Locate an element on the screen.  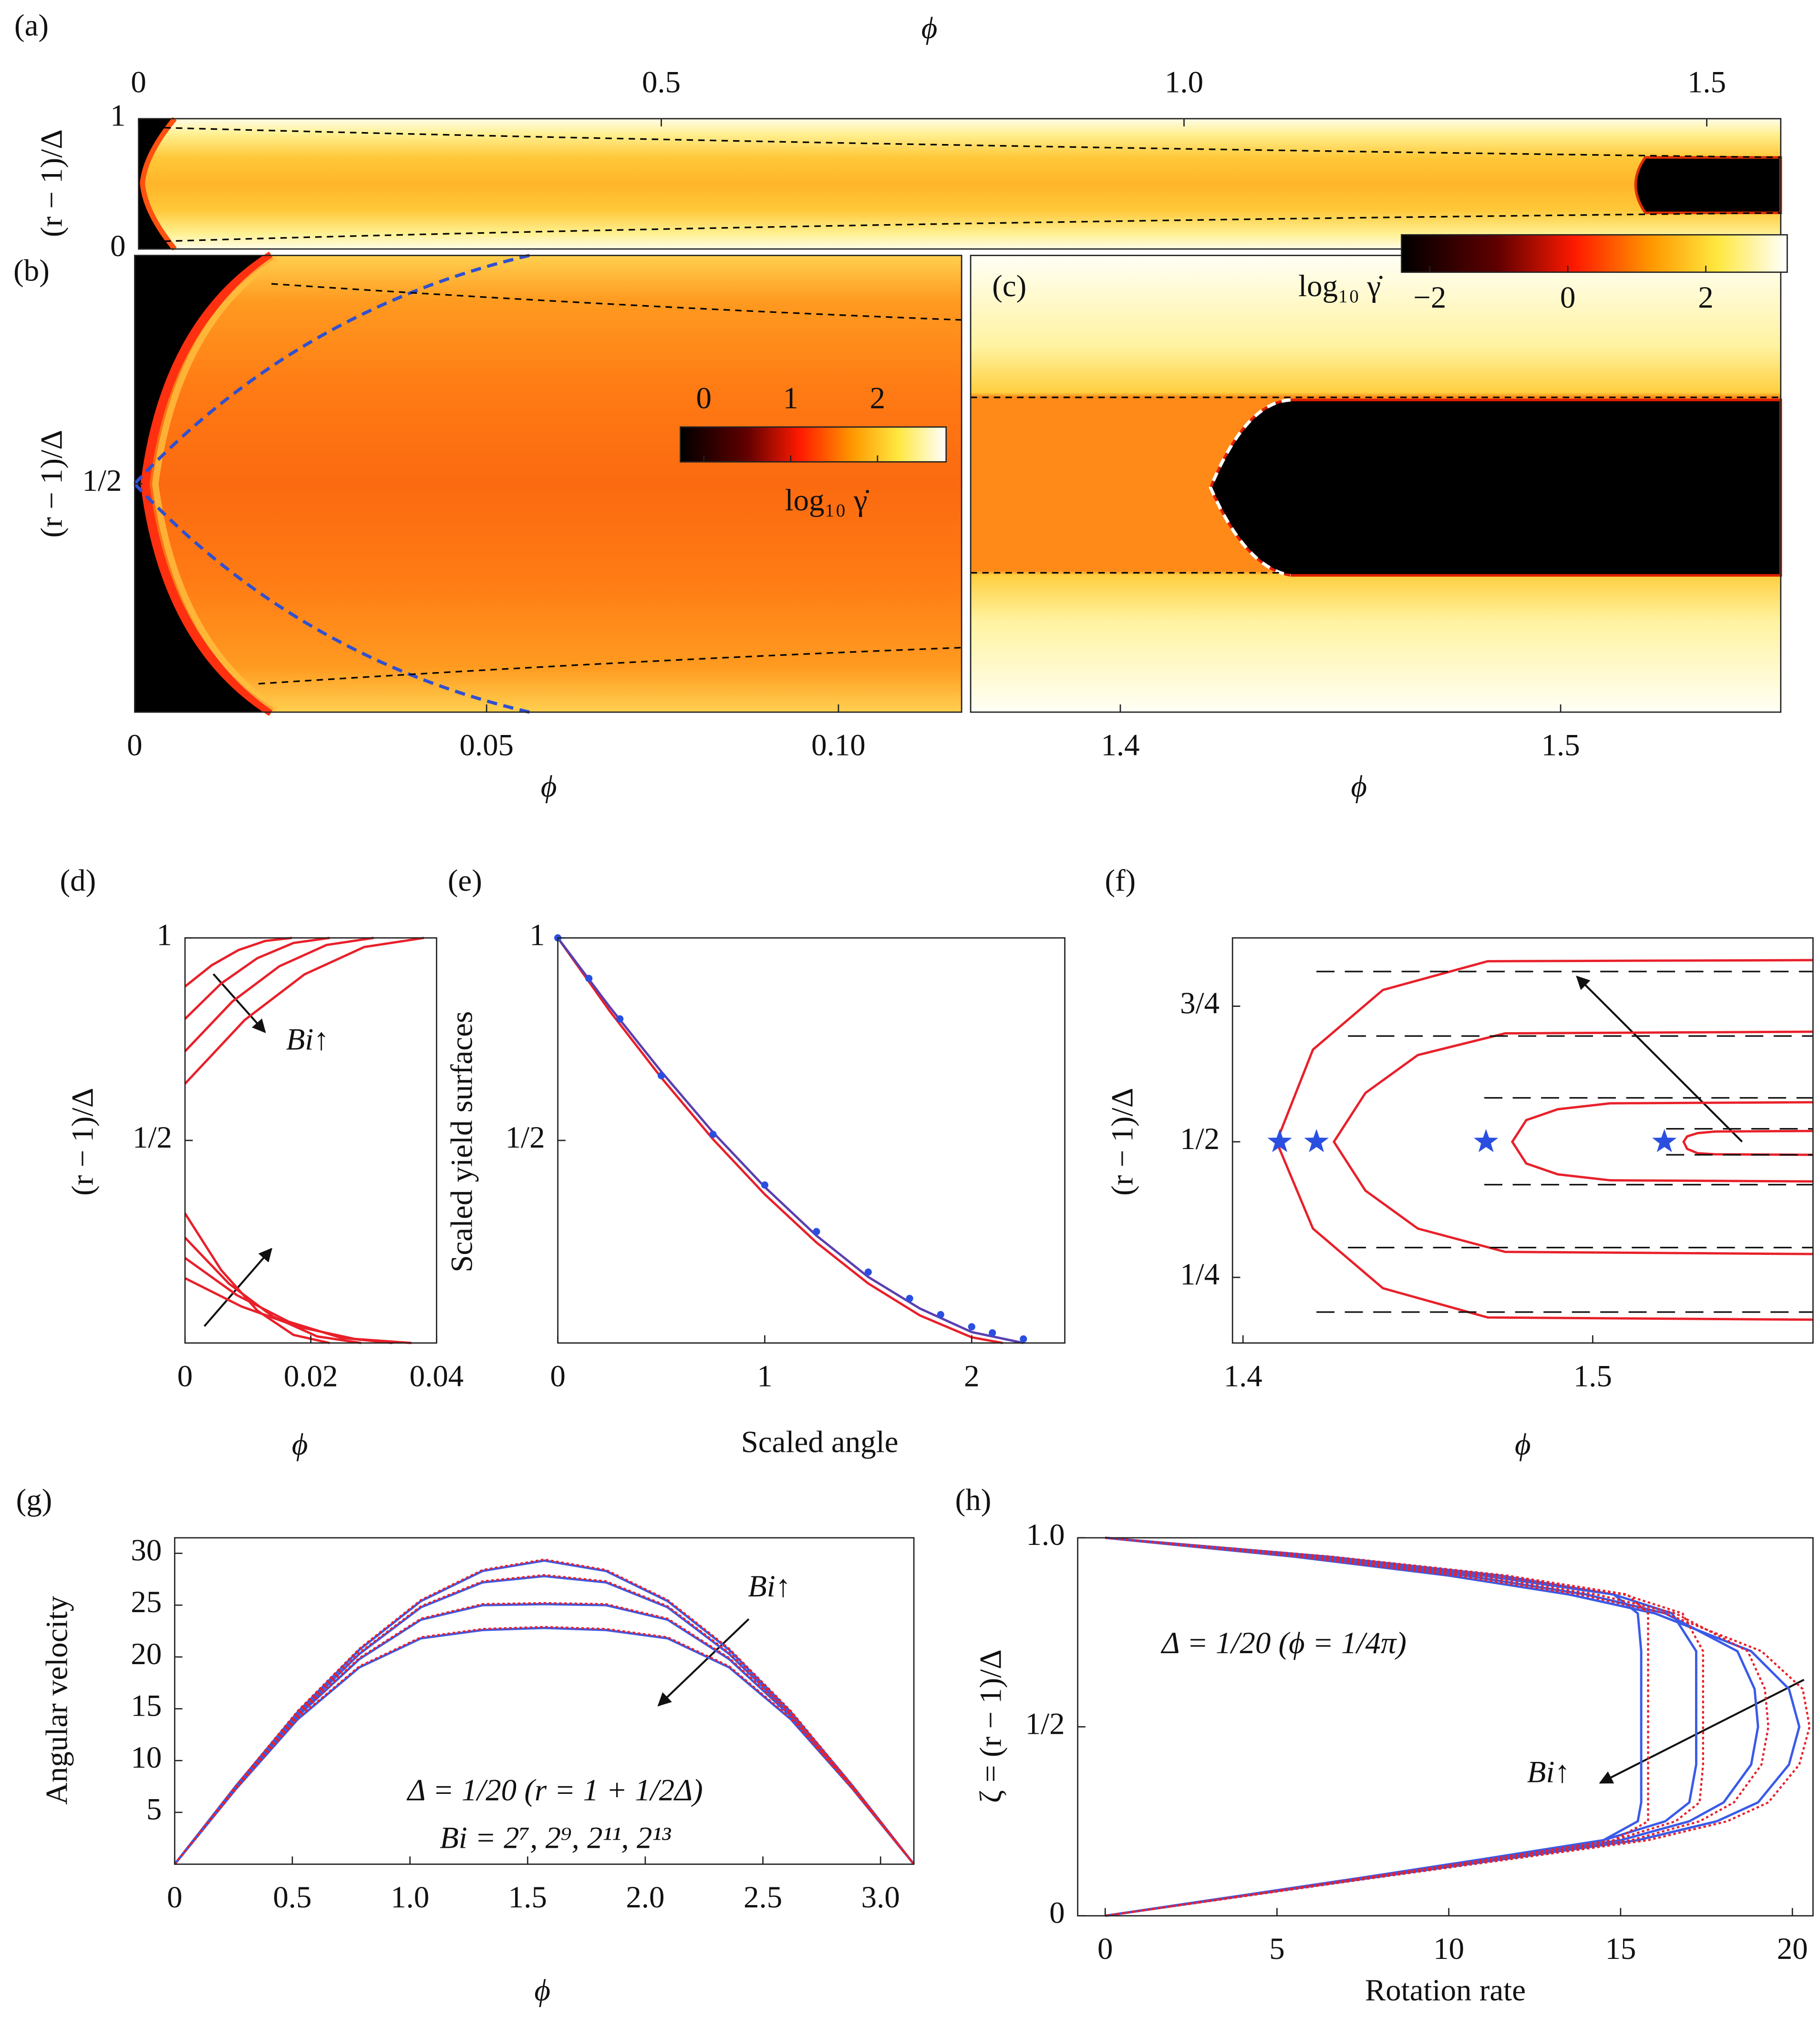
panel-label: (e) is located at coordinates (465, 881).